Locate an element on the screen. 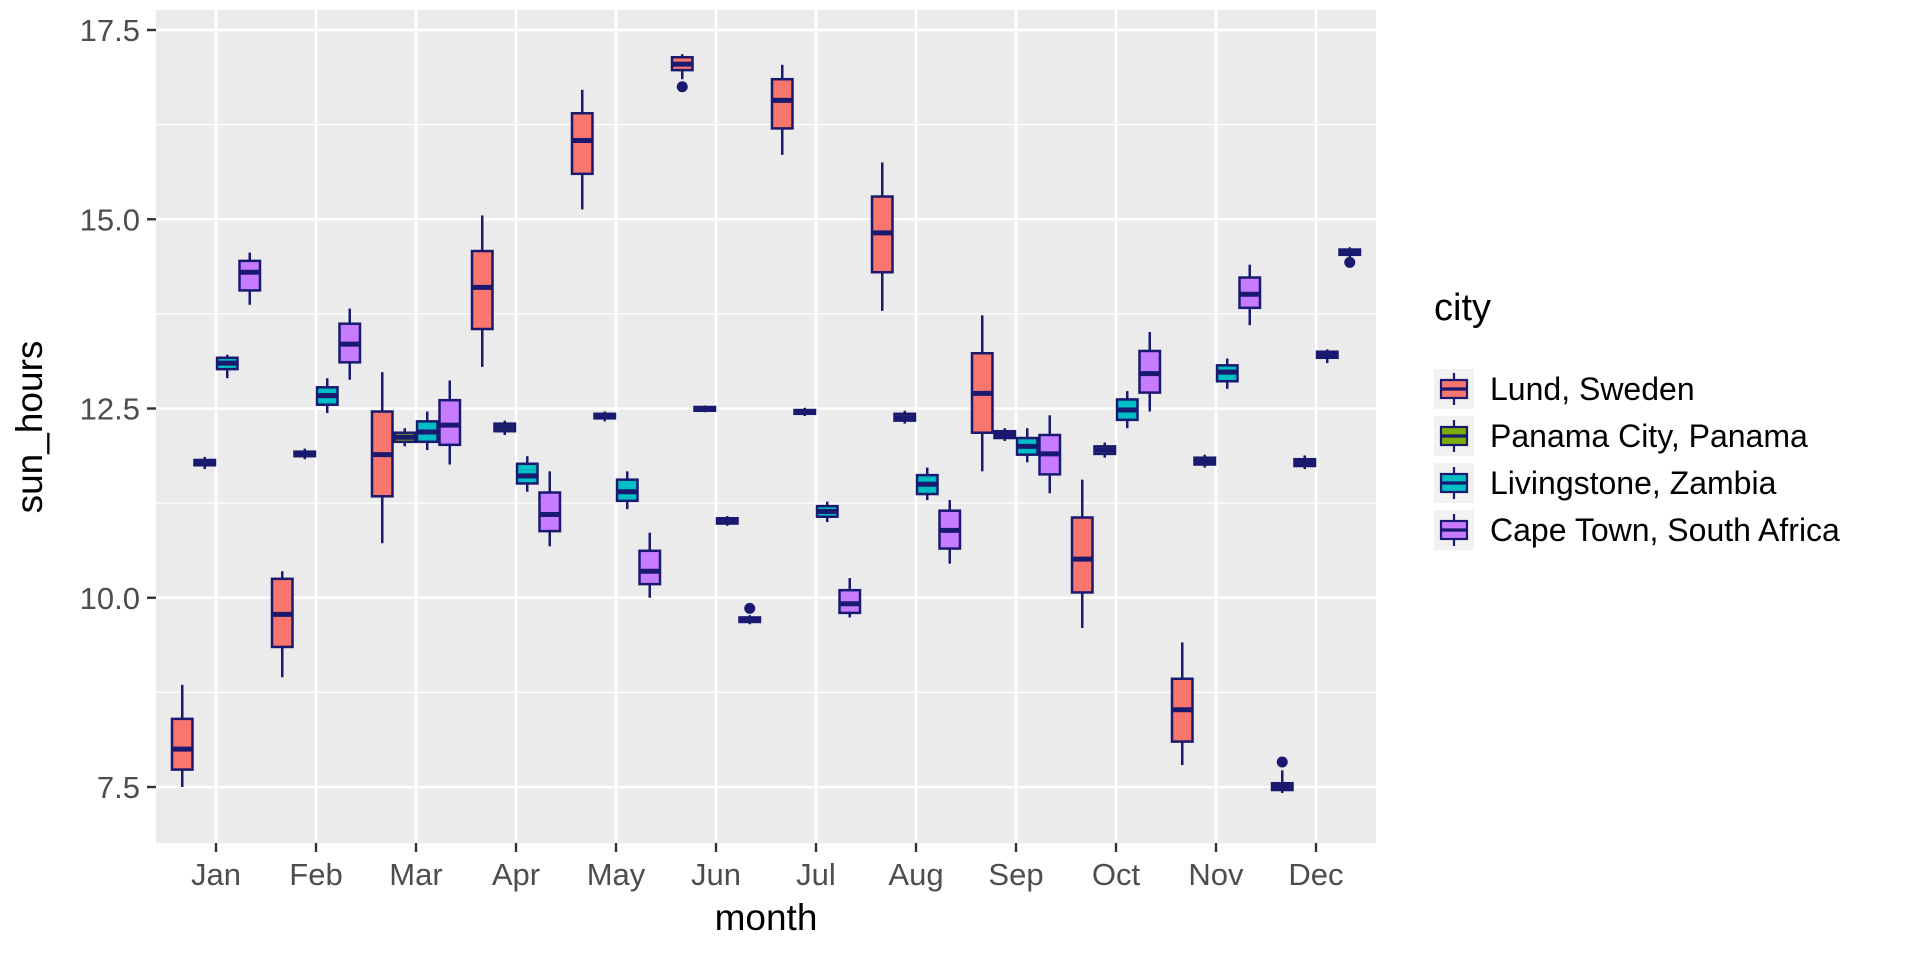 Image resolution: width=1920 pixels, height=960 pixels. boxplot-lund-dec is located at coordinates (1282, 775).